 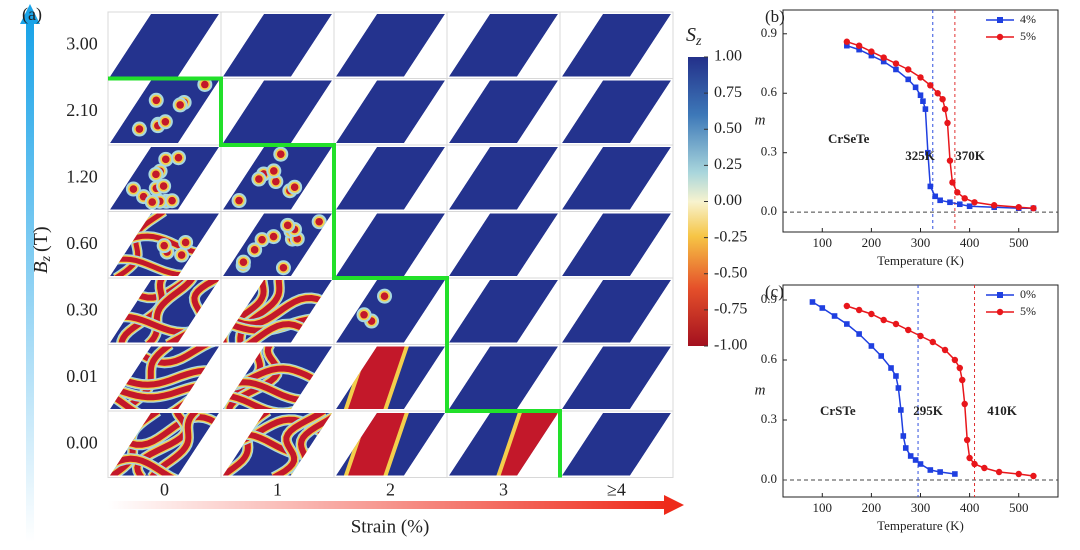 I want to click on x-tick-label: 500, so click(x=1019, y=507).